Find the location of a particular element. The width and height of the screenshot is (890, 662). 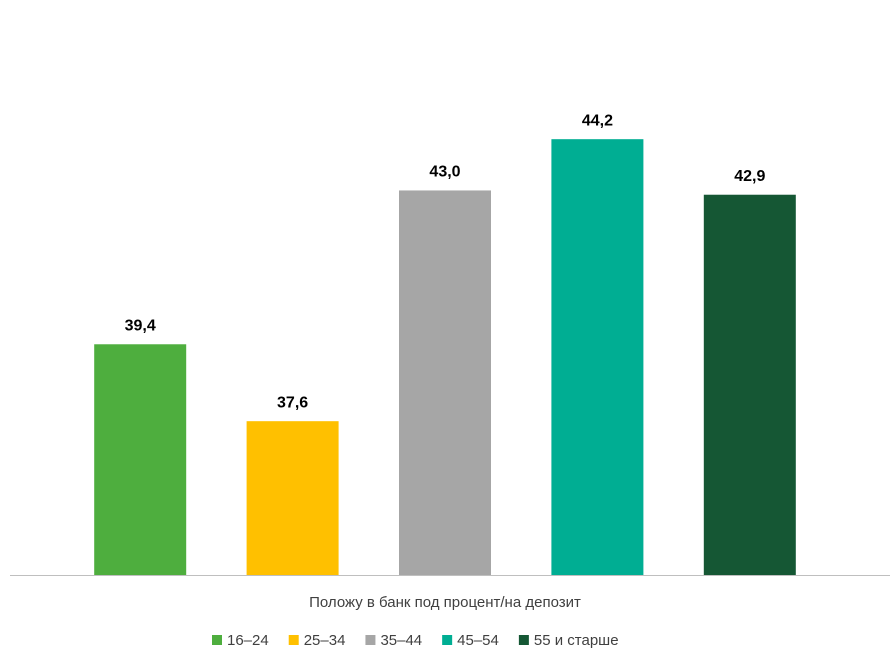

legend-label: 55 и старше is located at coordinates (576, 640).